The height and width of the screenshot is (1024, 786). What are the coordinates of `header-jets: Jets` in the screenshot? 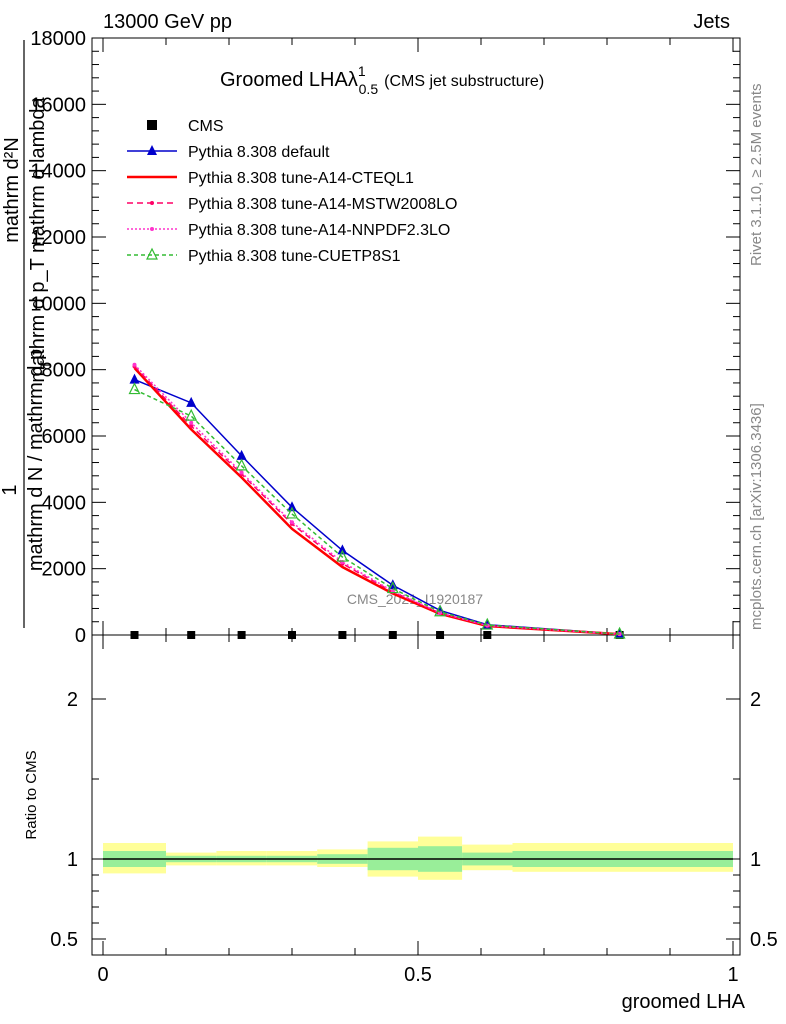 It's located at (711, 22).